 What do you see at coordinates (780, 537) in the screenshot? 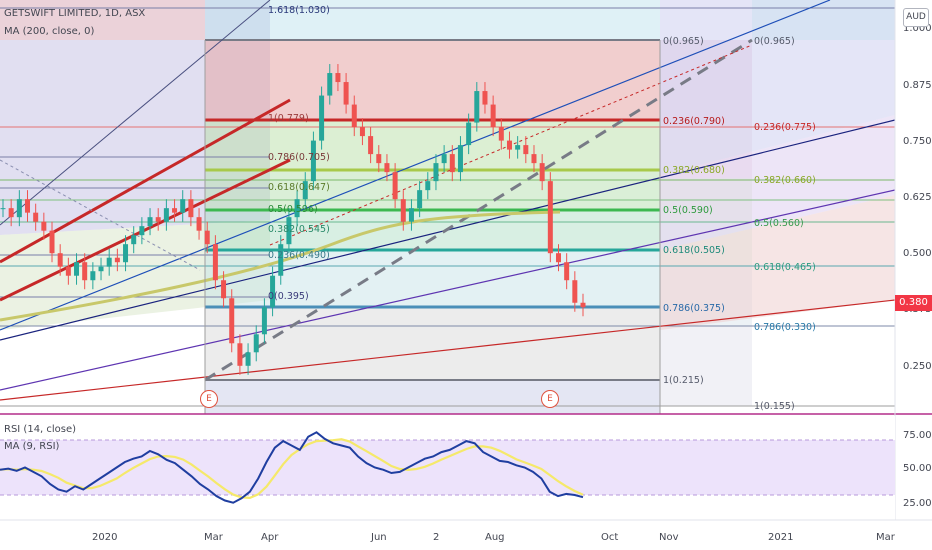
I see `time-tick-label: 2021` at bounding box center [780, 537].